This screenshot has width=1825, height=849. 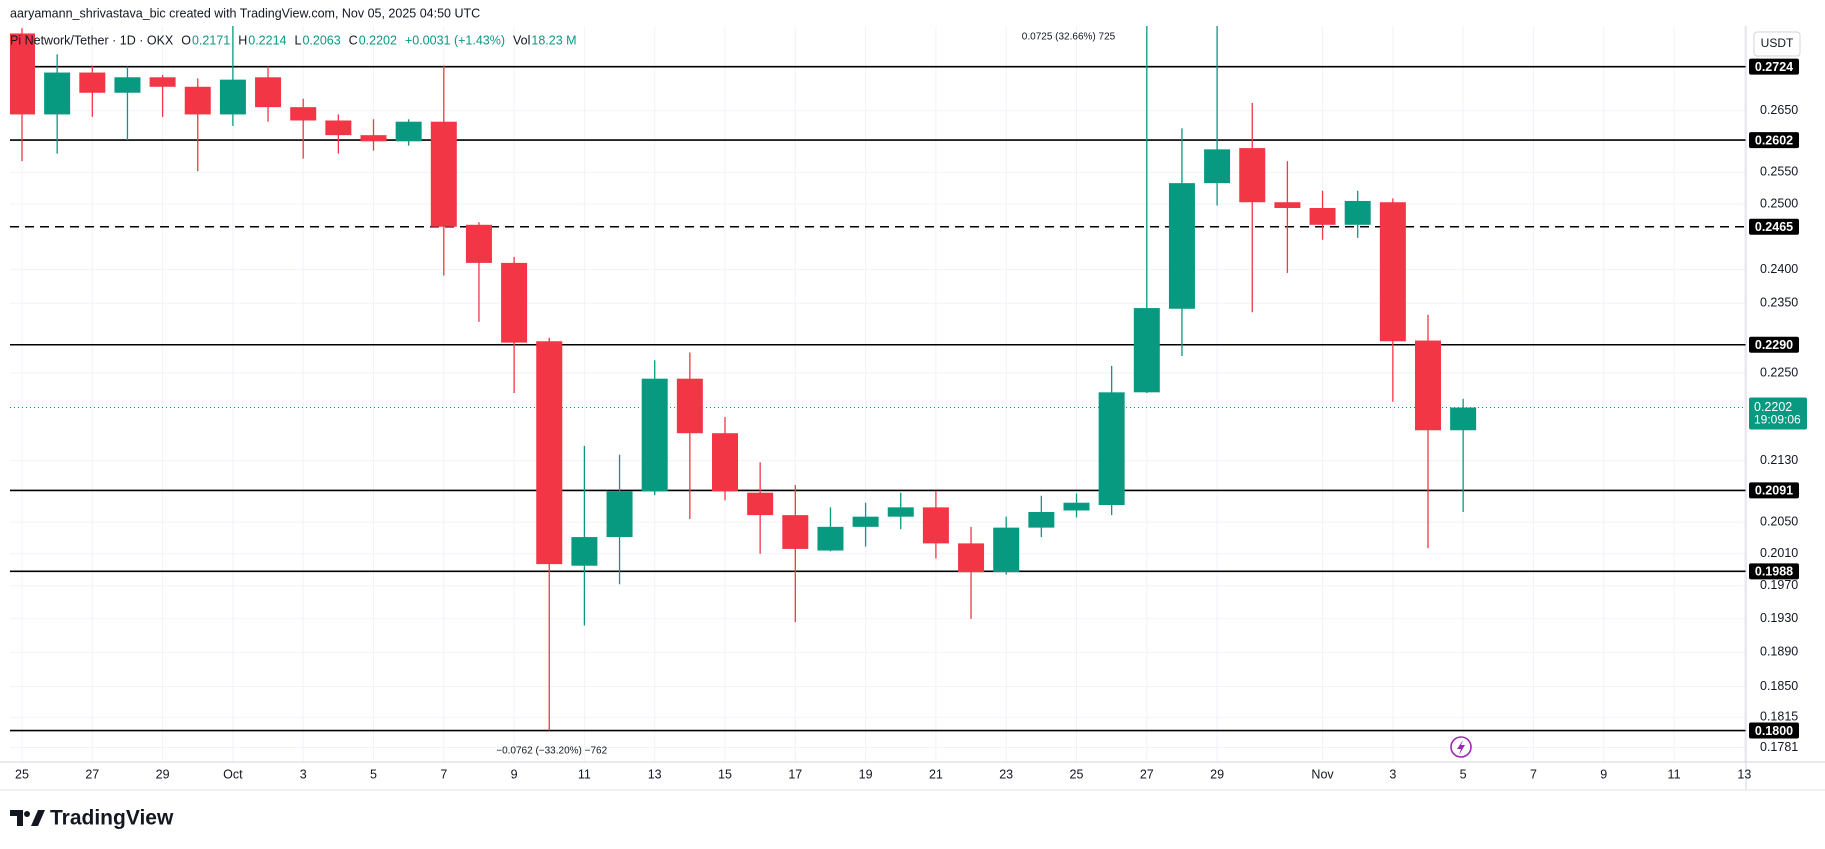 I want to click on x-tick-label: 19, so click(x=866, y=774).